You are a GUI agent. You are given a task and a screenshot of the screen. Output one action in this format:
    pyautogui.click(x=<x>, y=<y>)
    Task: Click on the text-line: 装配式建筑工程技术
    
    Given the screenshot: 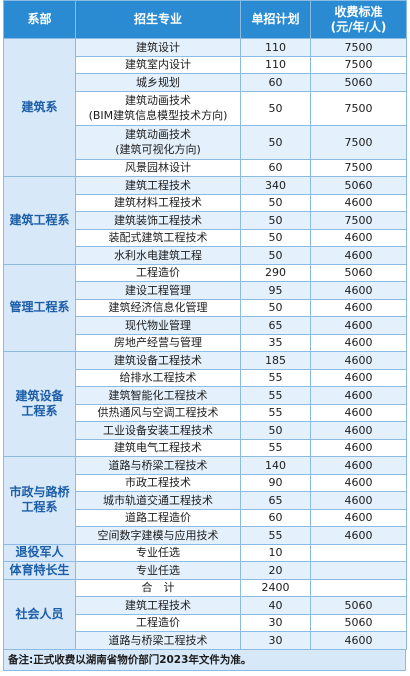 What is the action you would take?
    pyautogui.click(x=158, y=238)
    